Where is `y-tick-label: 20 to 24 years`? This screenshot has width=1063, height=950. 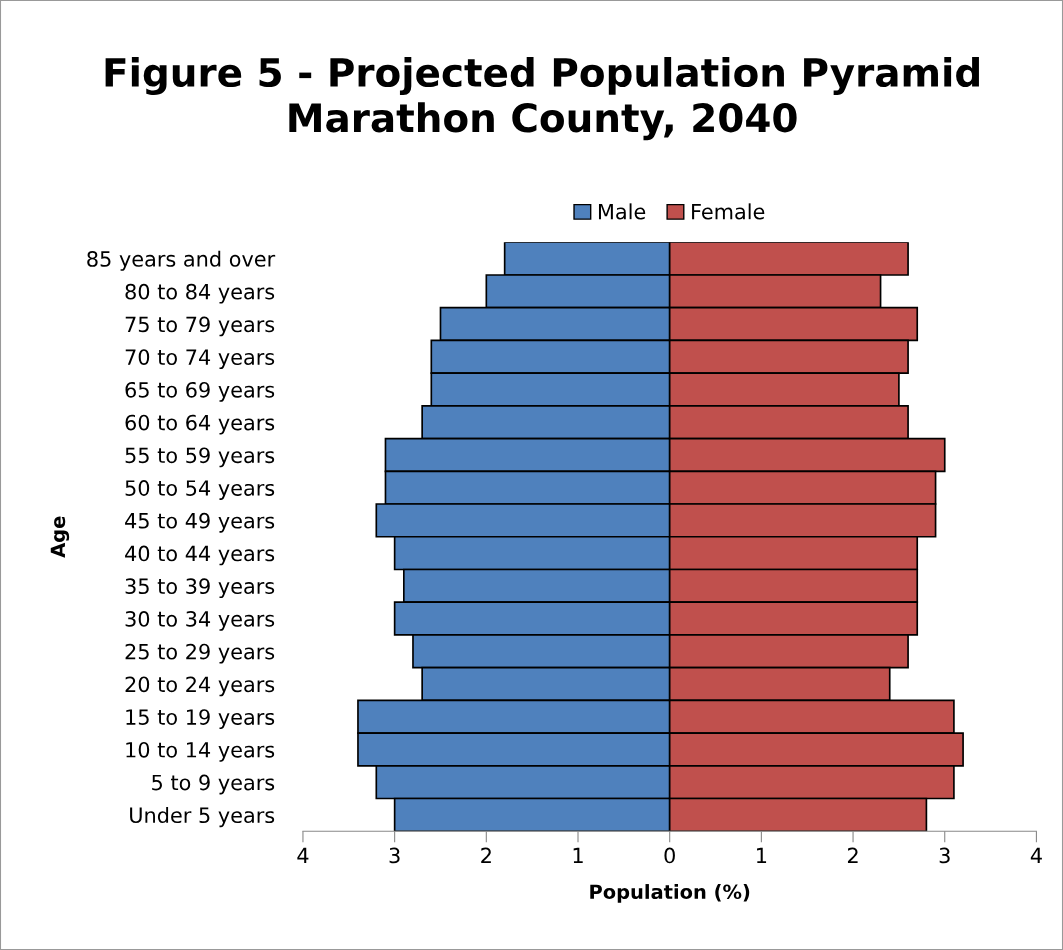
y-tick-label: 20 to 24 years is located at coordinates (200, 686).